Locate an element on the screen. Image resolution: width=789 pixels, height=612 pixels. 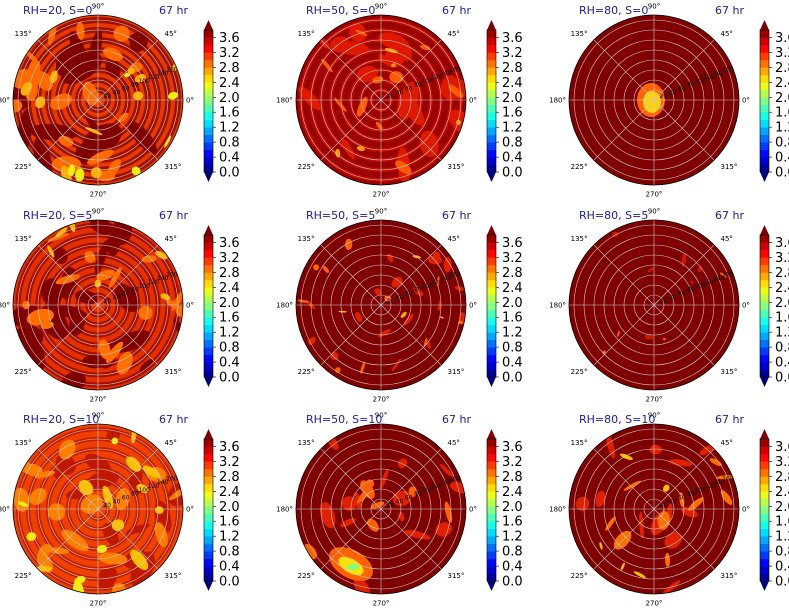
panel-title: RH=50, S=5 is located at coordinates (340, 215).